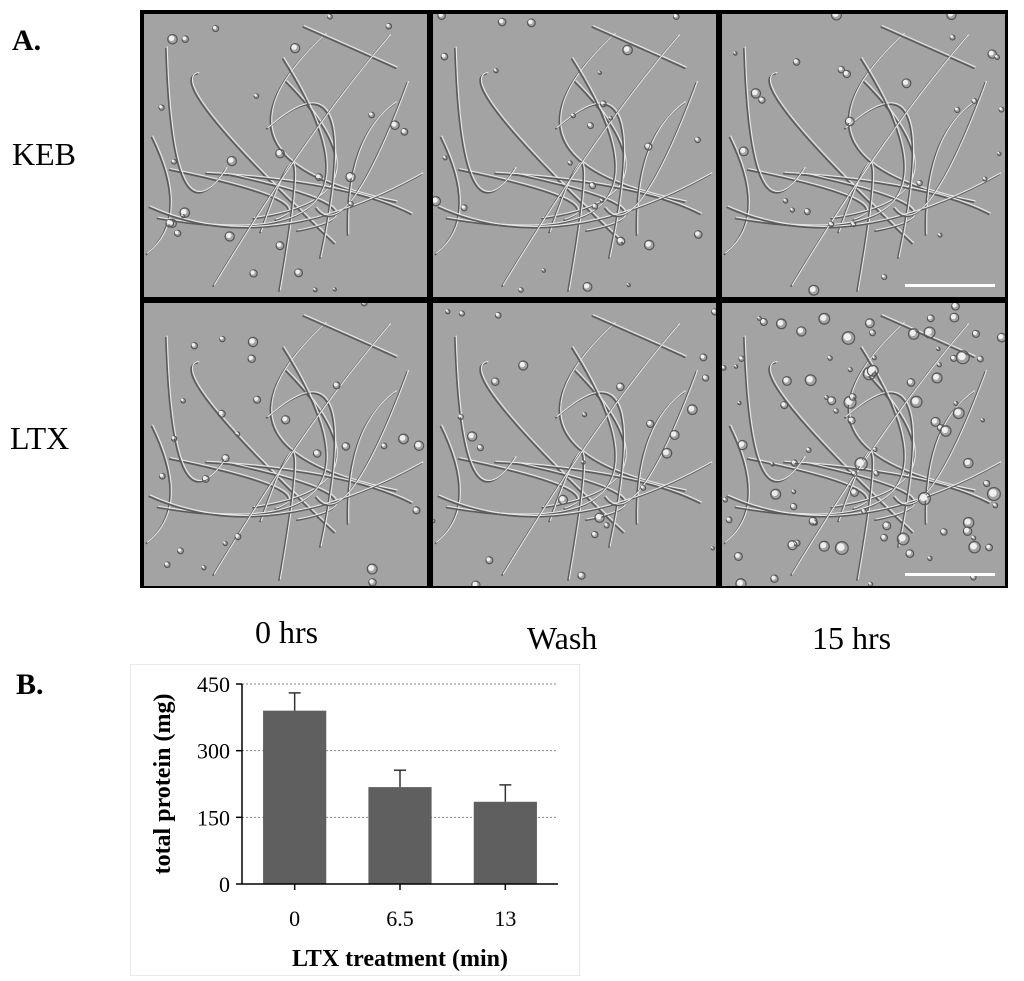 The width and height of the screenshot is (1024, 981). I want to click on panel-b-letter: B., so click(30, 685).